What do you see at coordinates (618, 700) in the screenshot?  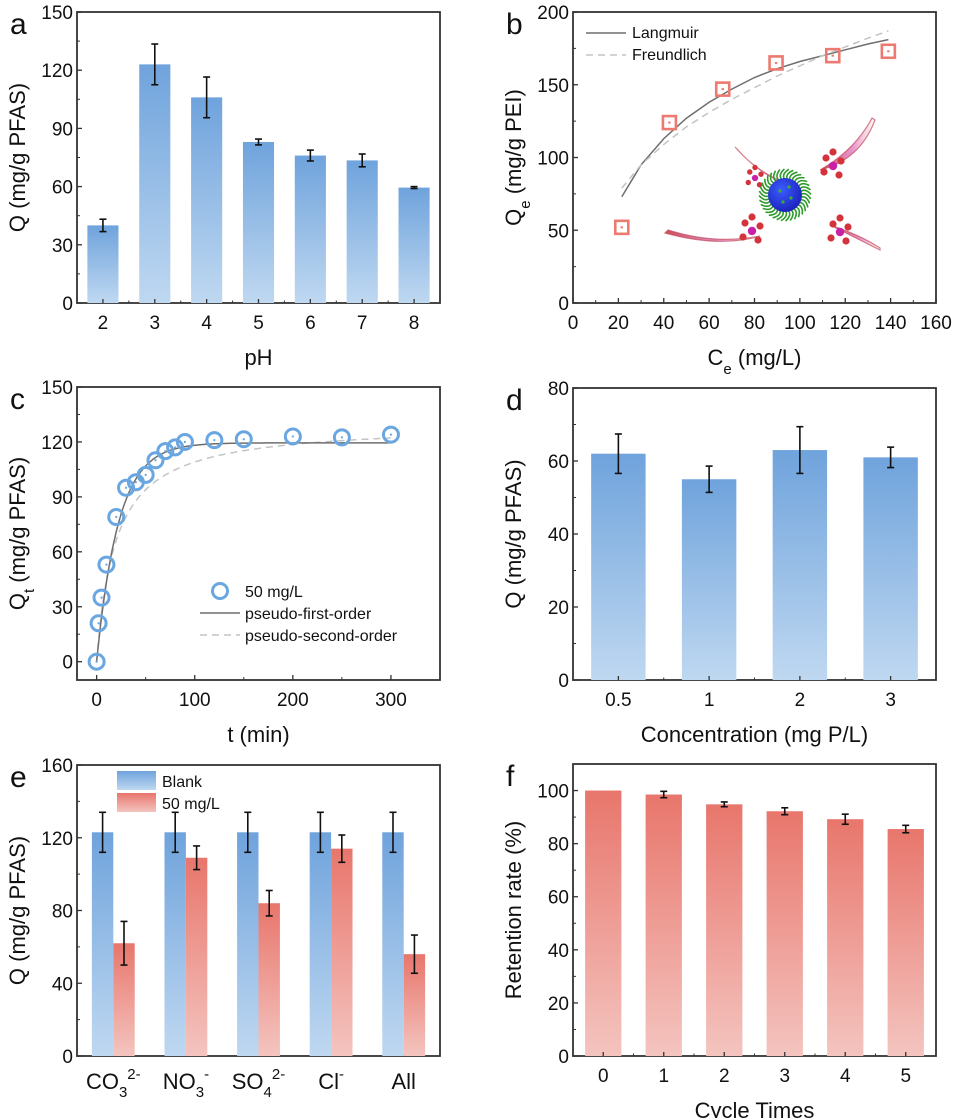 I see `x-tick-label: 0.5` at bounding box center [618, 700].